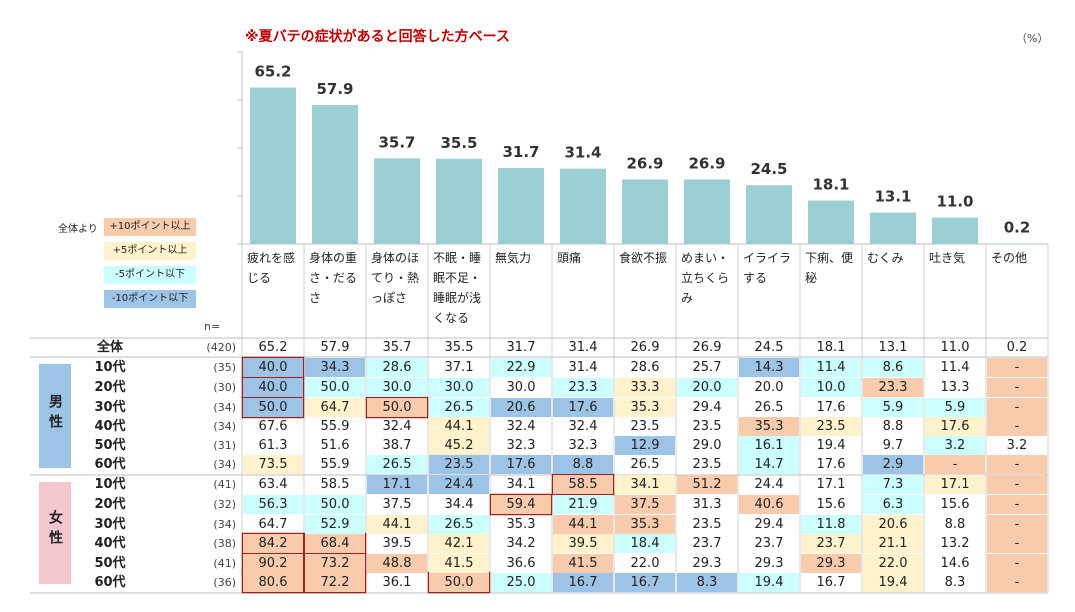 This screenshot has height=612, width=1075. I want to click on table-cell: 17.1, so click(397, 484).